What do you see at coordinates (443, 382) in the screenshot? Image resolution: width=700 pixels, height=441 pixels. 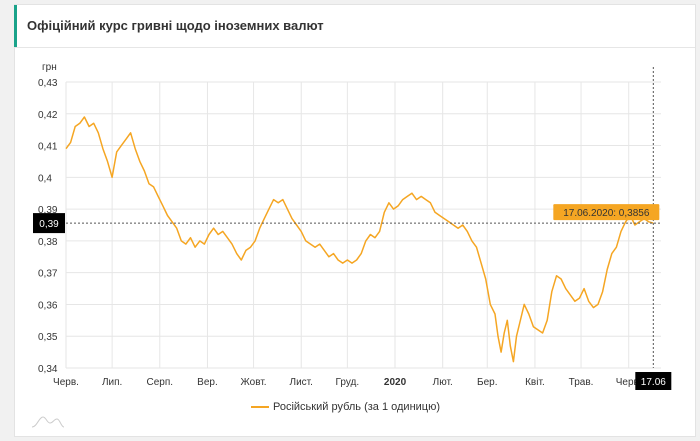 I see `x-tick-label: Лют.` at bounding box center [443, 382].